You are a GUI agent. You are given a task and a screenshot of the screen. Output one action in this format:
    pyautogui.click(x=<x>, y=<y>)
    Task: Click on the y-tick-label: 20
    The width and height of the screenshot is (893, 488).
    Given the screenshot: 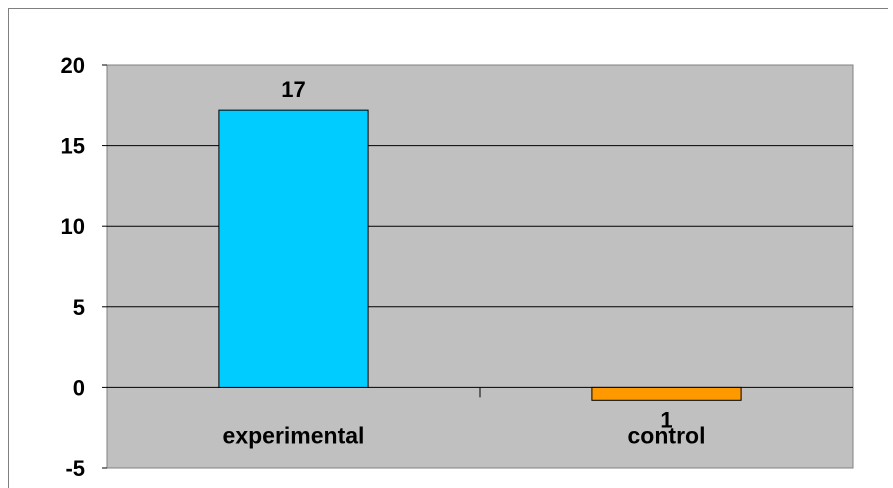 What is the action you would take?
    pyautogui.click(x=73, y=65)
    